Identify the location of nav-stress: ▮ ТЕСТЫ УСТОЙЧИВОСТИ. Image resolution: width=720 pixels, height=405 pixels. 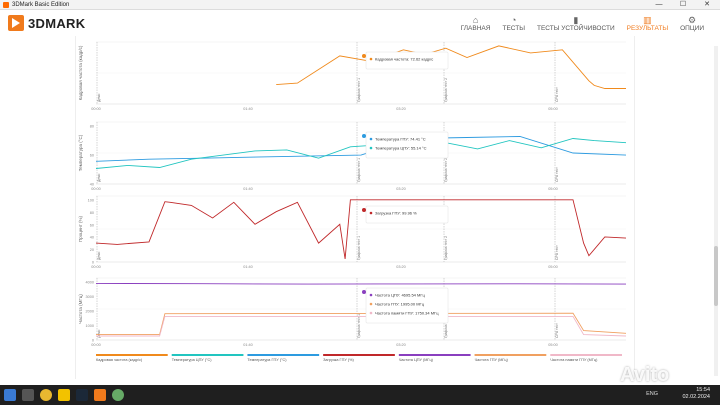
(576, 23).